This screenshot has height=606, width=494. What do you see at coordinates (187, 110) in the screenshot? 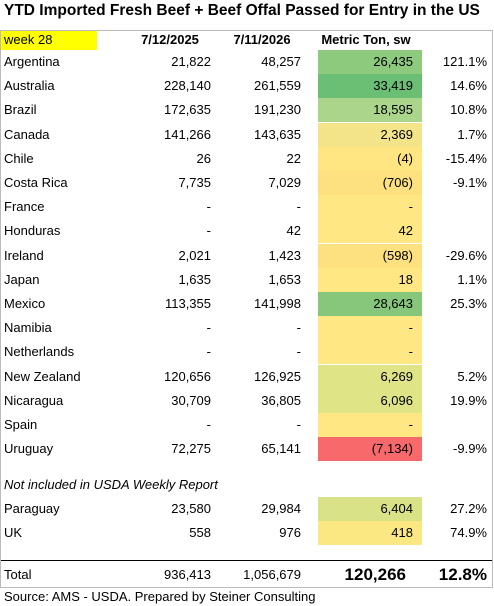
I see `value-2025: 172,635` at bounding box center [187, 110].